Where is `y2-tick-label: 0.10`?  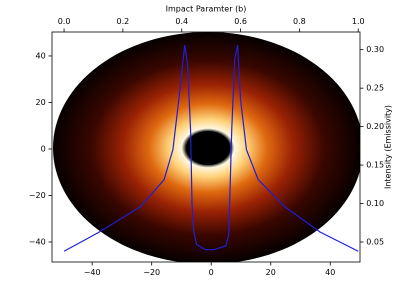
y2-tick-label: 0.10 is located at coordinates (375, 203).